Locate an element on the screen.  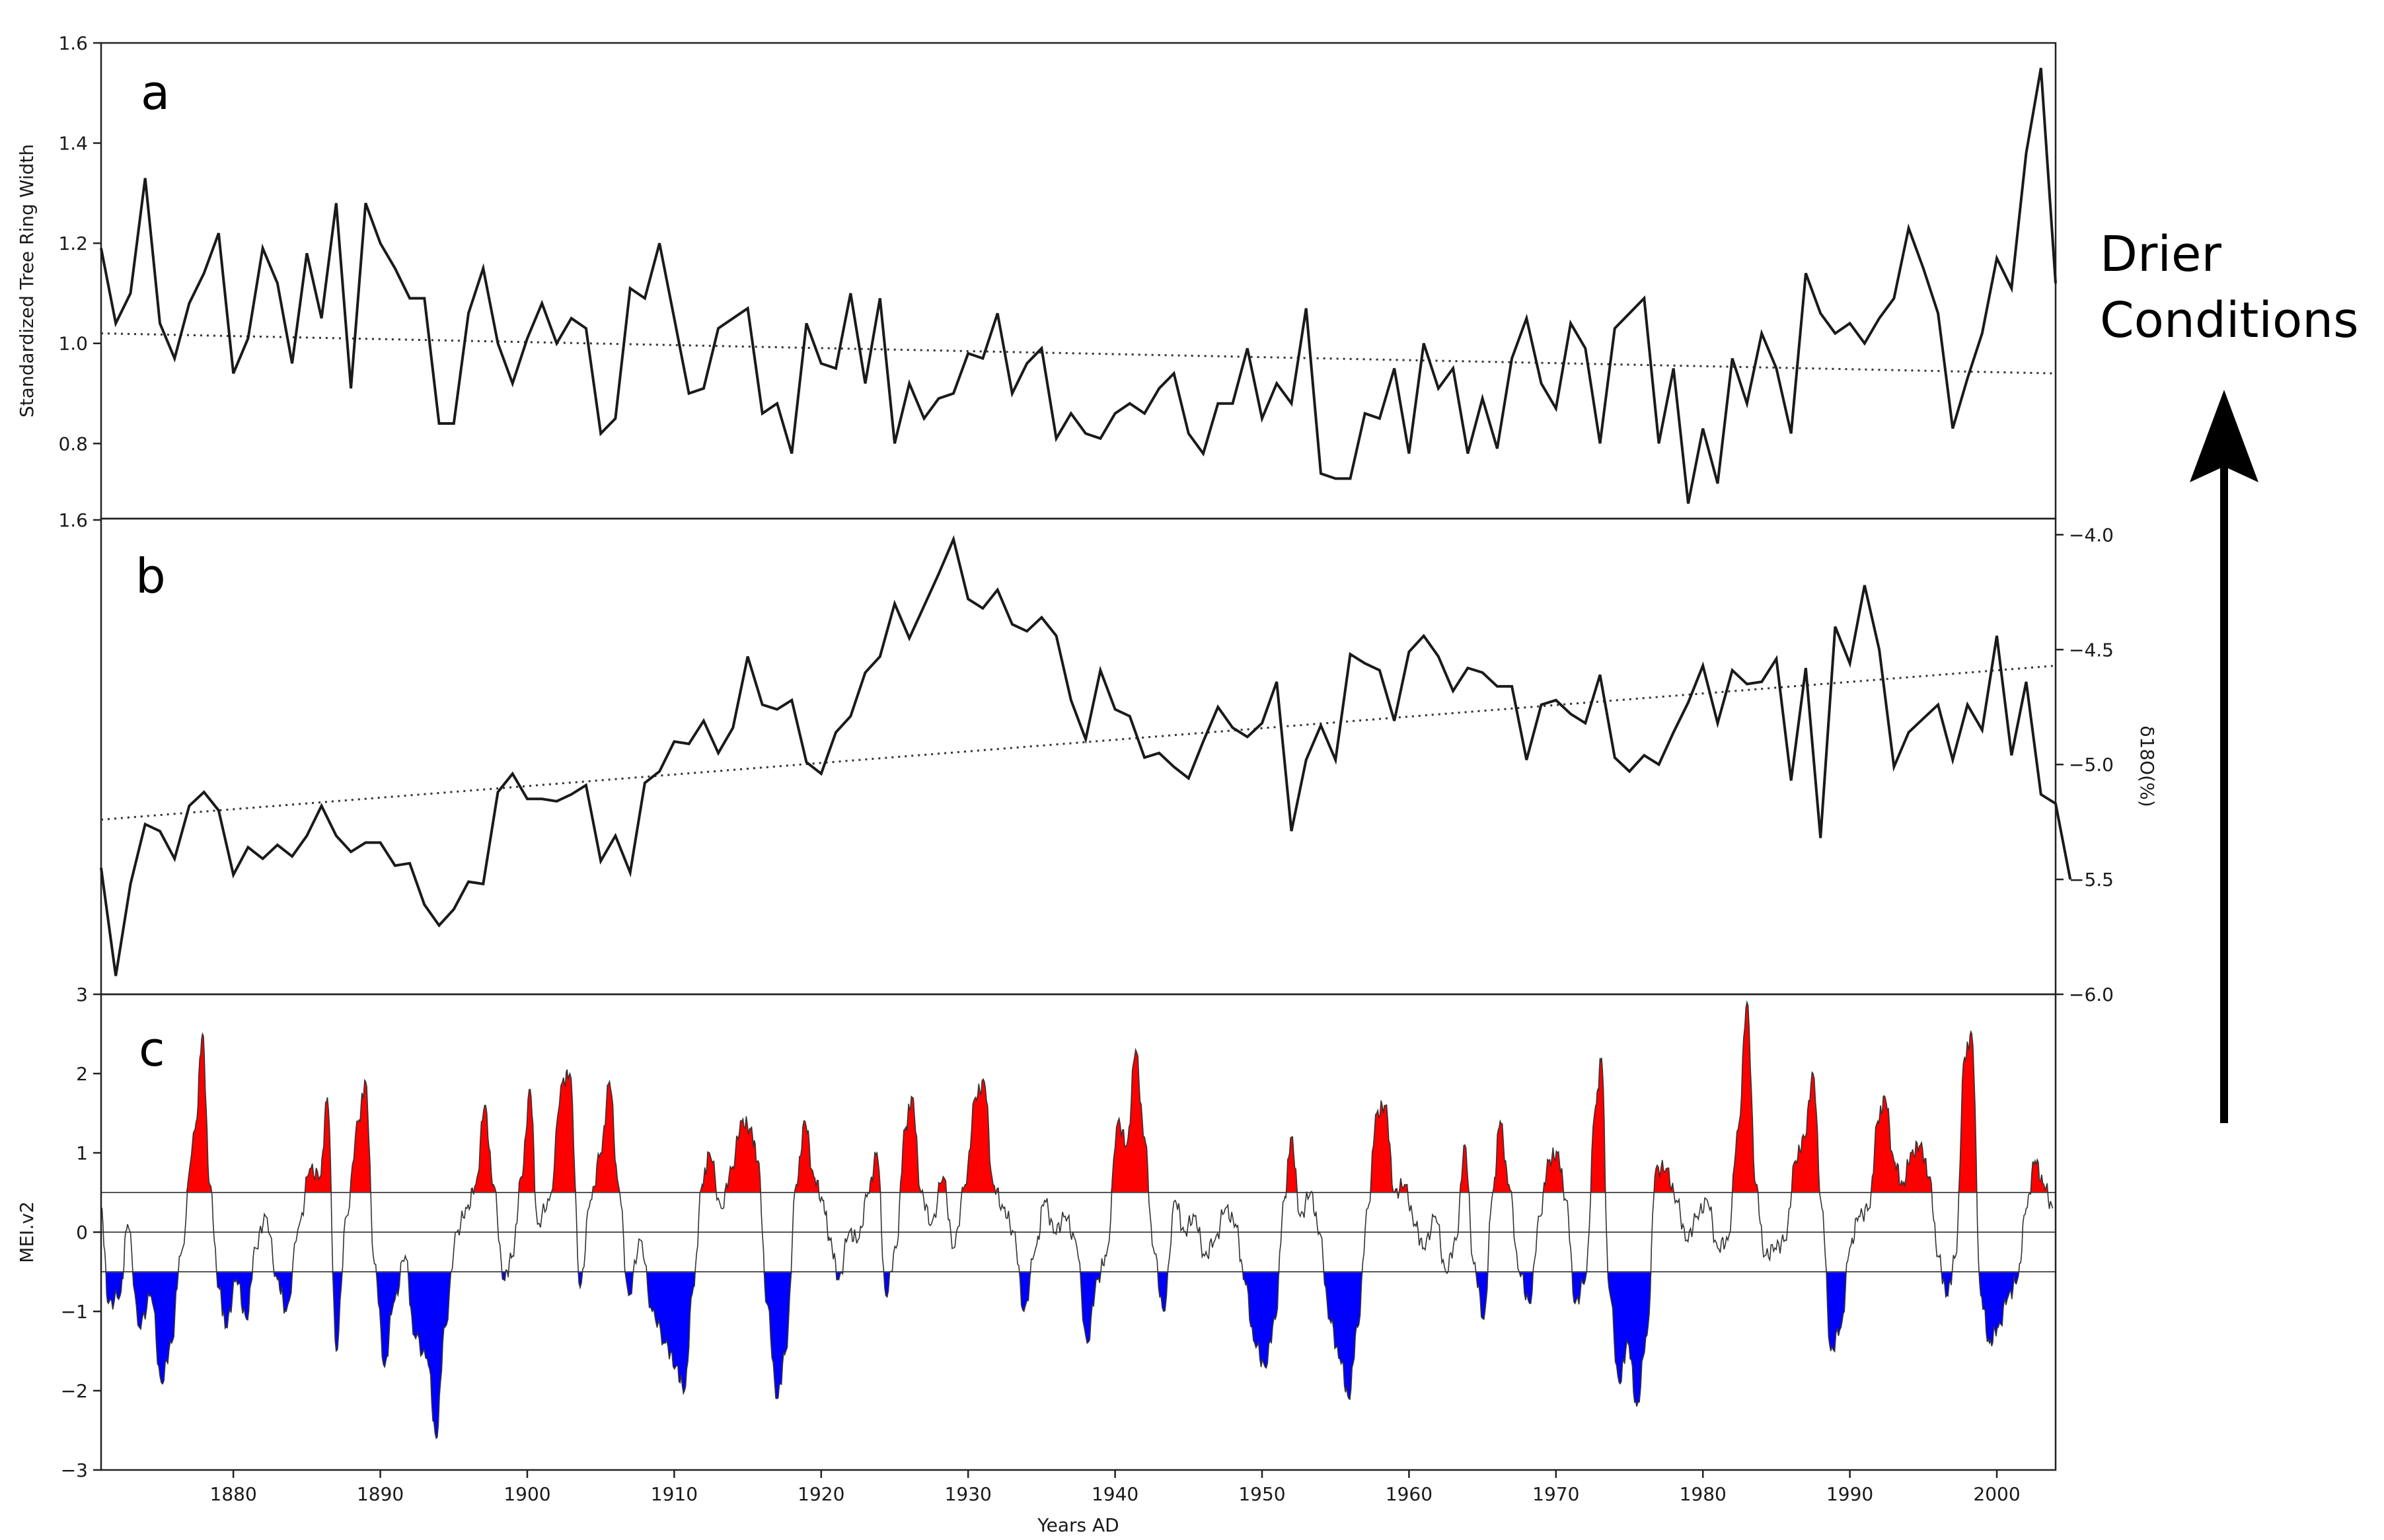
panel-c-y-tick-label: 3 is located at coordinates (82, 995).